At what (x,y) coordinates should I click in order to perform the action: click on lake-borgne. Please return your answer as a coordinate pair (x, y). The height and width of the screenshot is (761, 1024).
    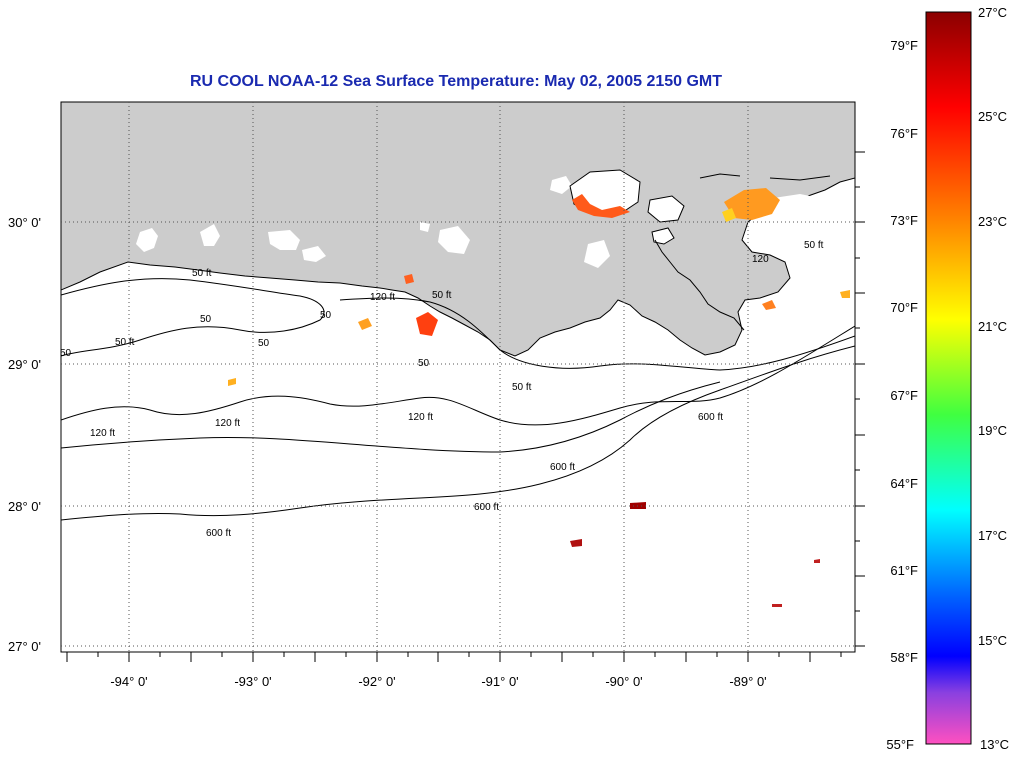
    Looking at the image, I should click on (666, 209).